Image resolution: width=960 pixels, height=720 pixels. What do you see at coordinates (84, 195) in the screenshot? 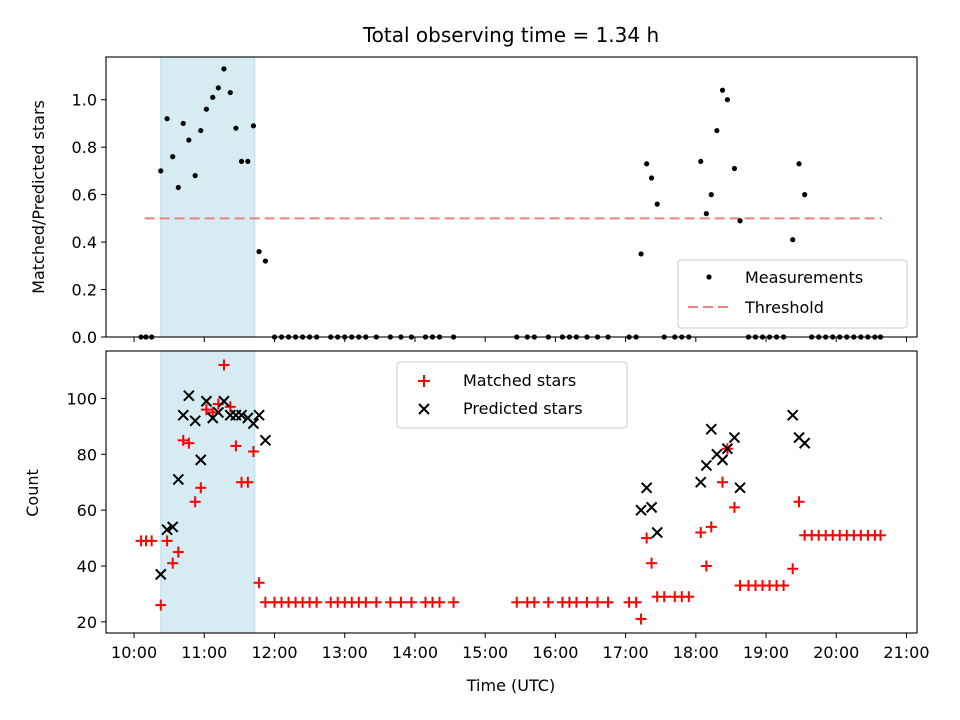
I see `y-tick-label: 0.6` at bounding box center [84, 195].